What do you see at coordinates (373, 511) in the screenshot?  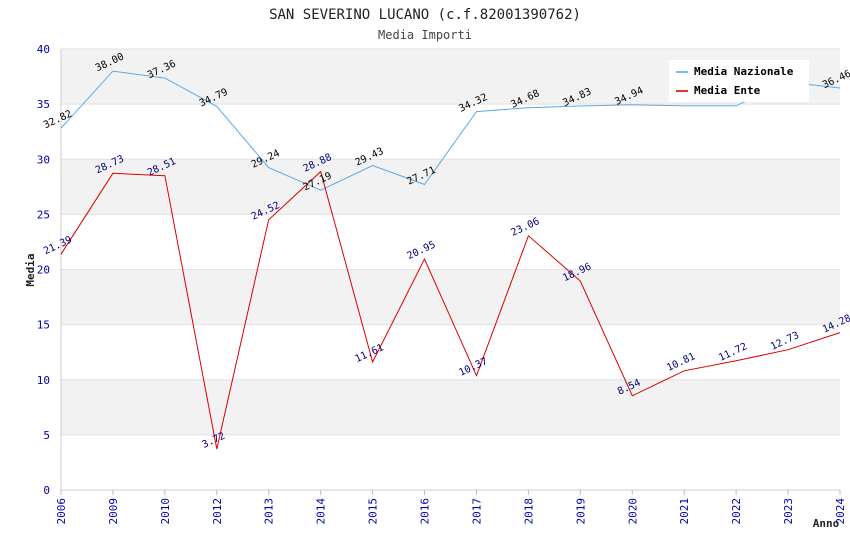 I see `x-tick-label: 2015` at bounding box center [373, 511].